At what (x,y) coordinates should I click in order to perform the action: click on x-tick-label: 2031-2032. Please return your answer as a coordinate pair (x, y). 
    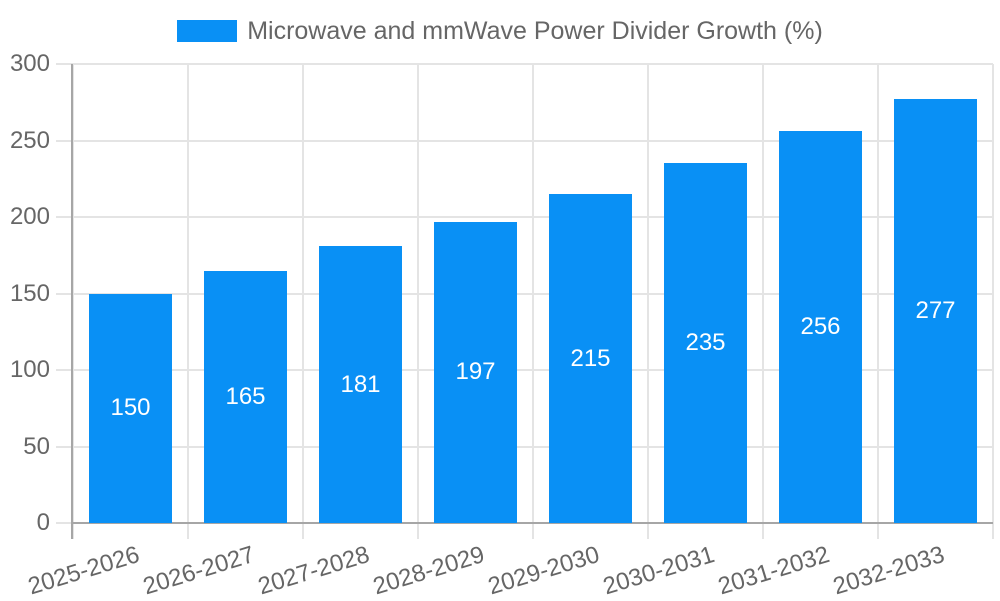
    Looking at the image, I should click on (773, 571).